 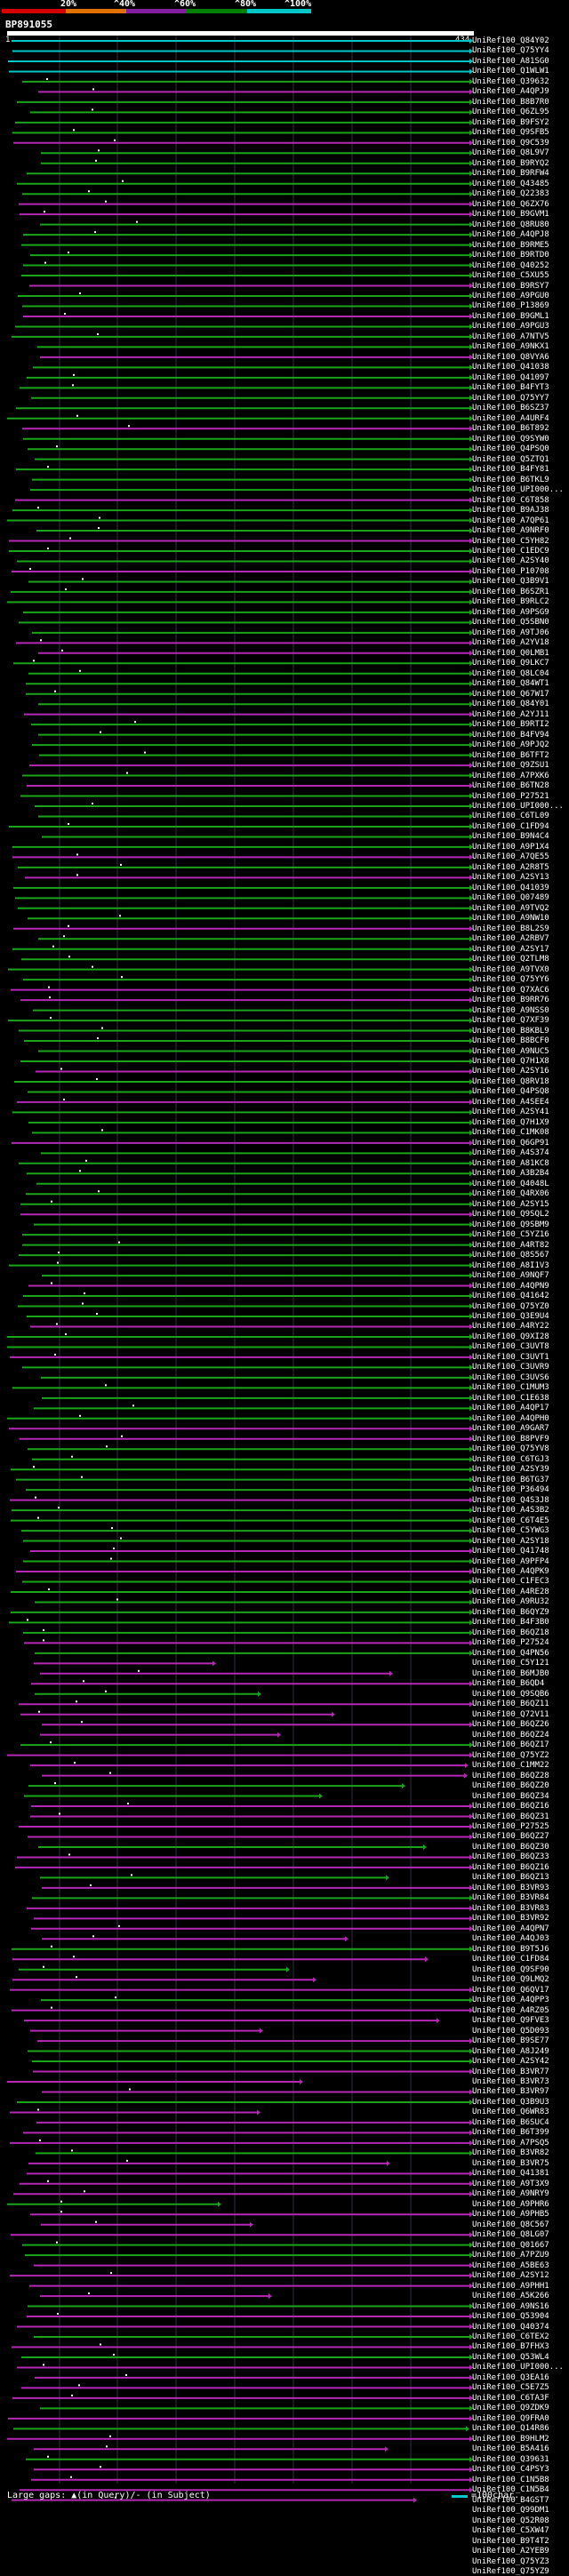 I want to click on hit-label: UniRef100_C1FD84, so click(x=510, y=1959).